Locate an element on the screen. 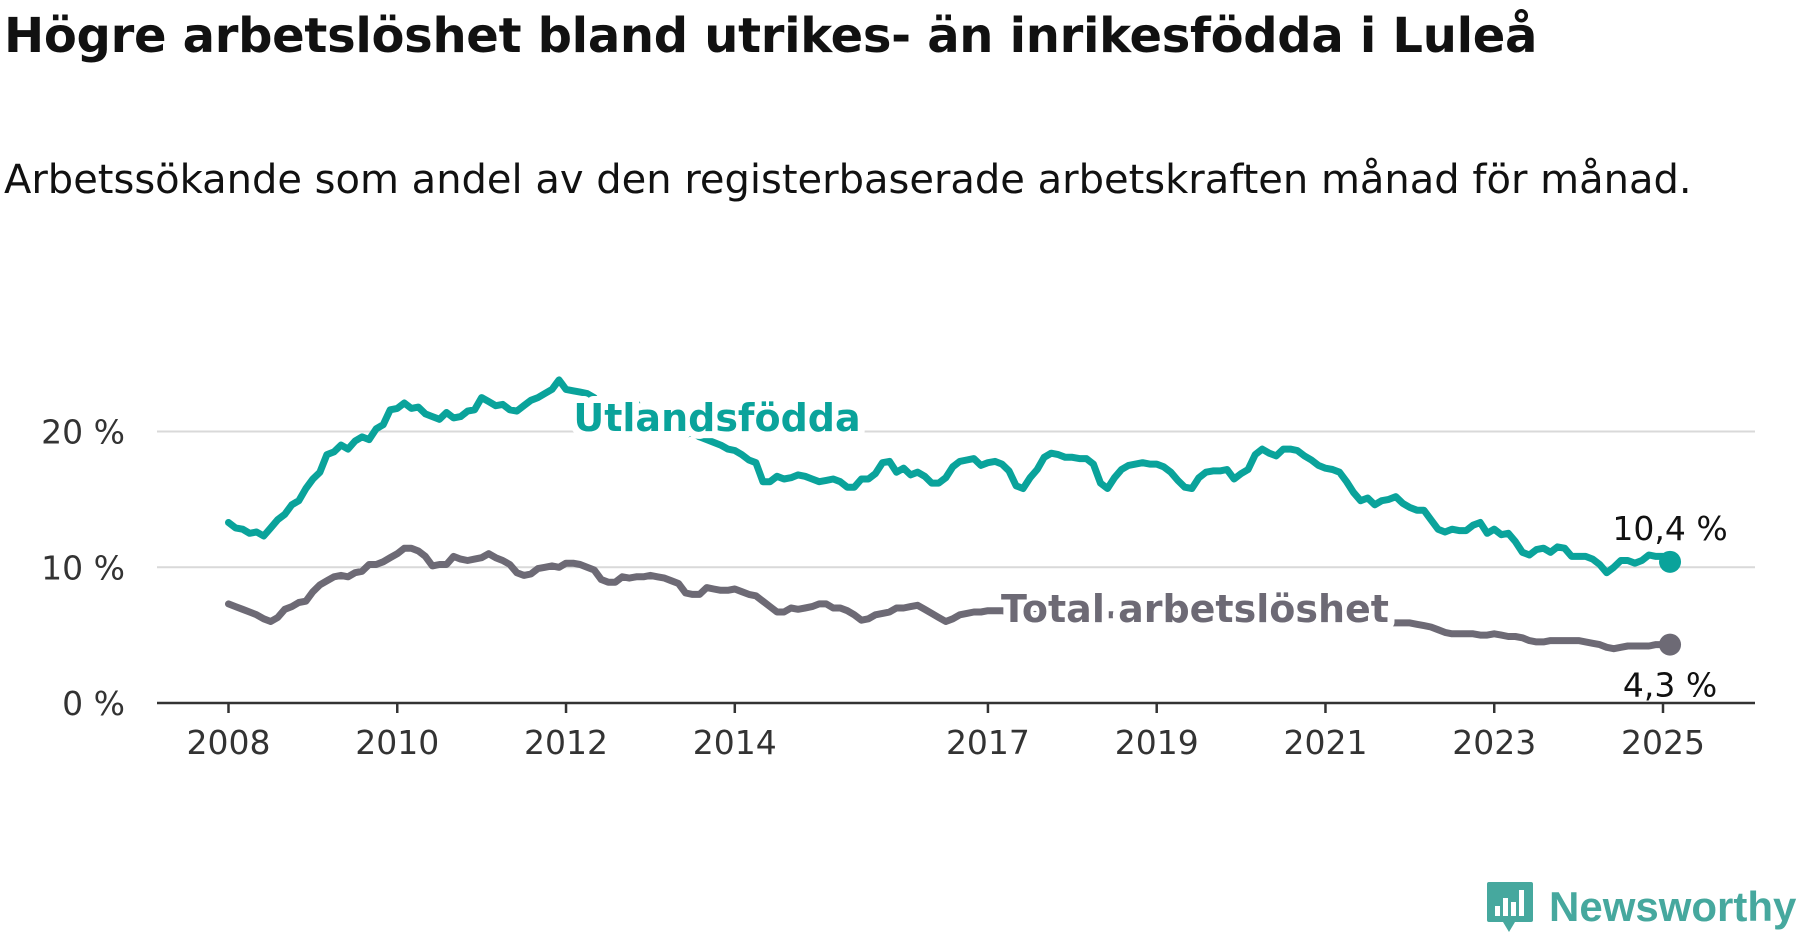 The image size is (1800, 948). x-tick-label: 2025 is located at coordinates (1663, 742).